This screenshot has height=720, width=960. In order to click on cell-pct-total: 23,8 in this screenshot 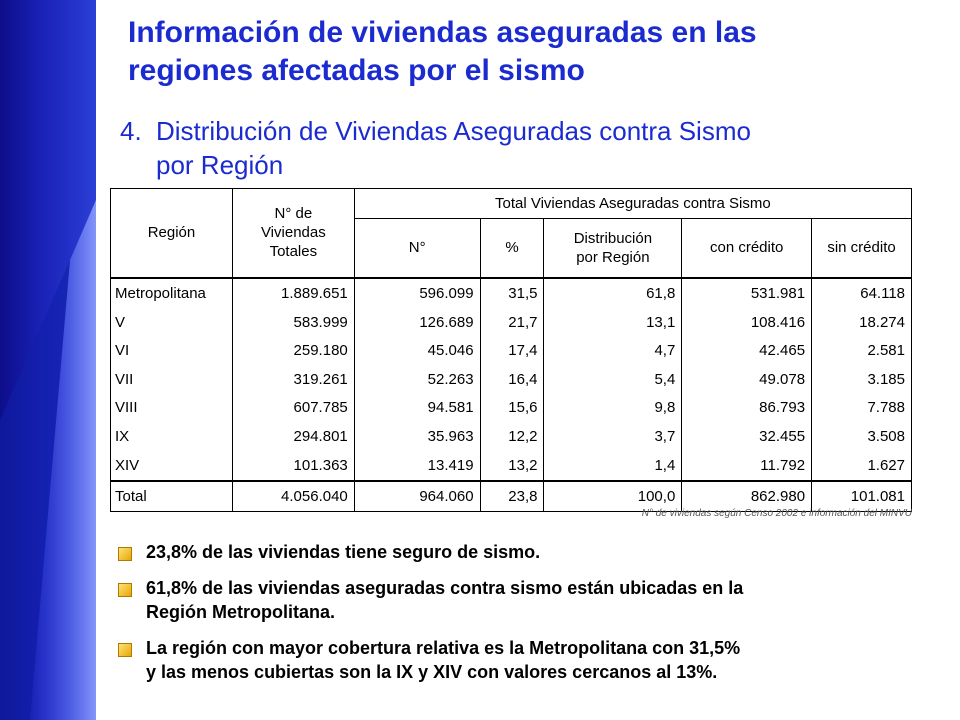, I will do `click(512, 495)`.